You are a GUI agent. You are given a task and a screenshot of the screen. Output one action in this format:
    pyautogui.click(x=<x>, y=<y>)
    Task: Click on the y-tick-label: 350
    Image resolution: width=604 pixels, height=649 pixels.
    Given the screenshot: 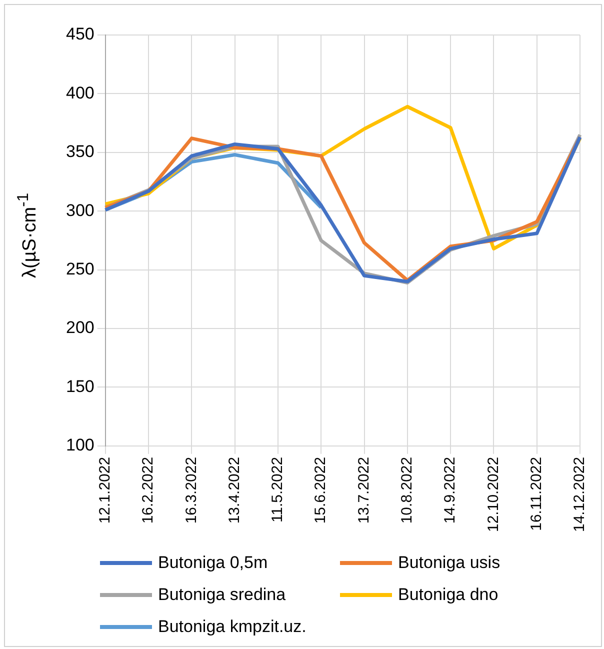 What is the action you would take?
    pyautogui.click(x=80, y=152)
    